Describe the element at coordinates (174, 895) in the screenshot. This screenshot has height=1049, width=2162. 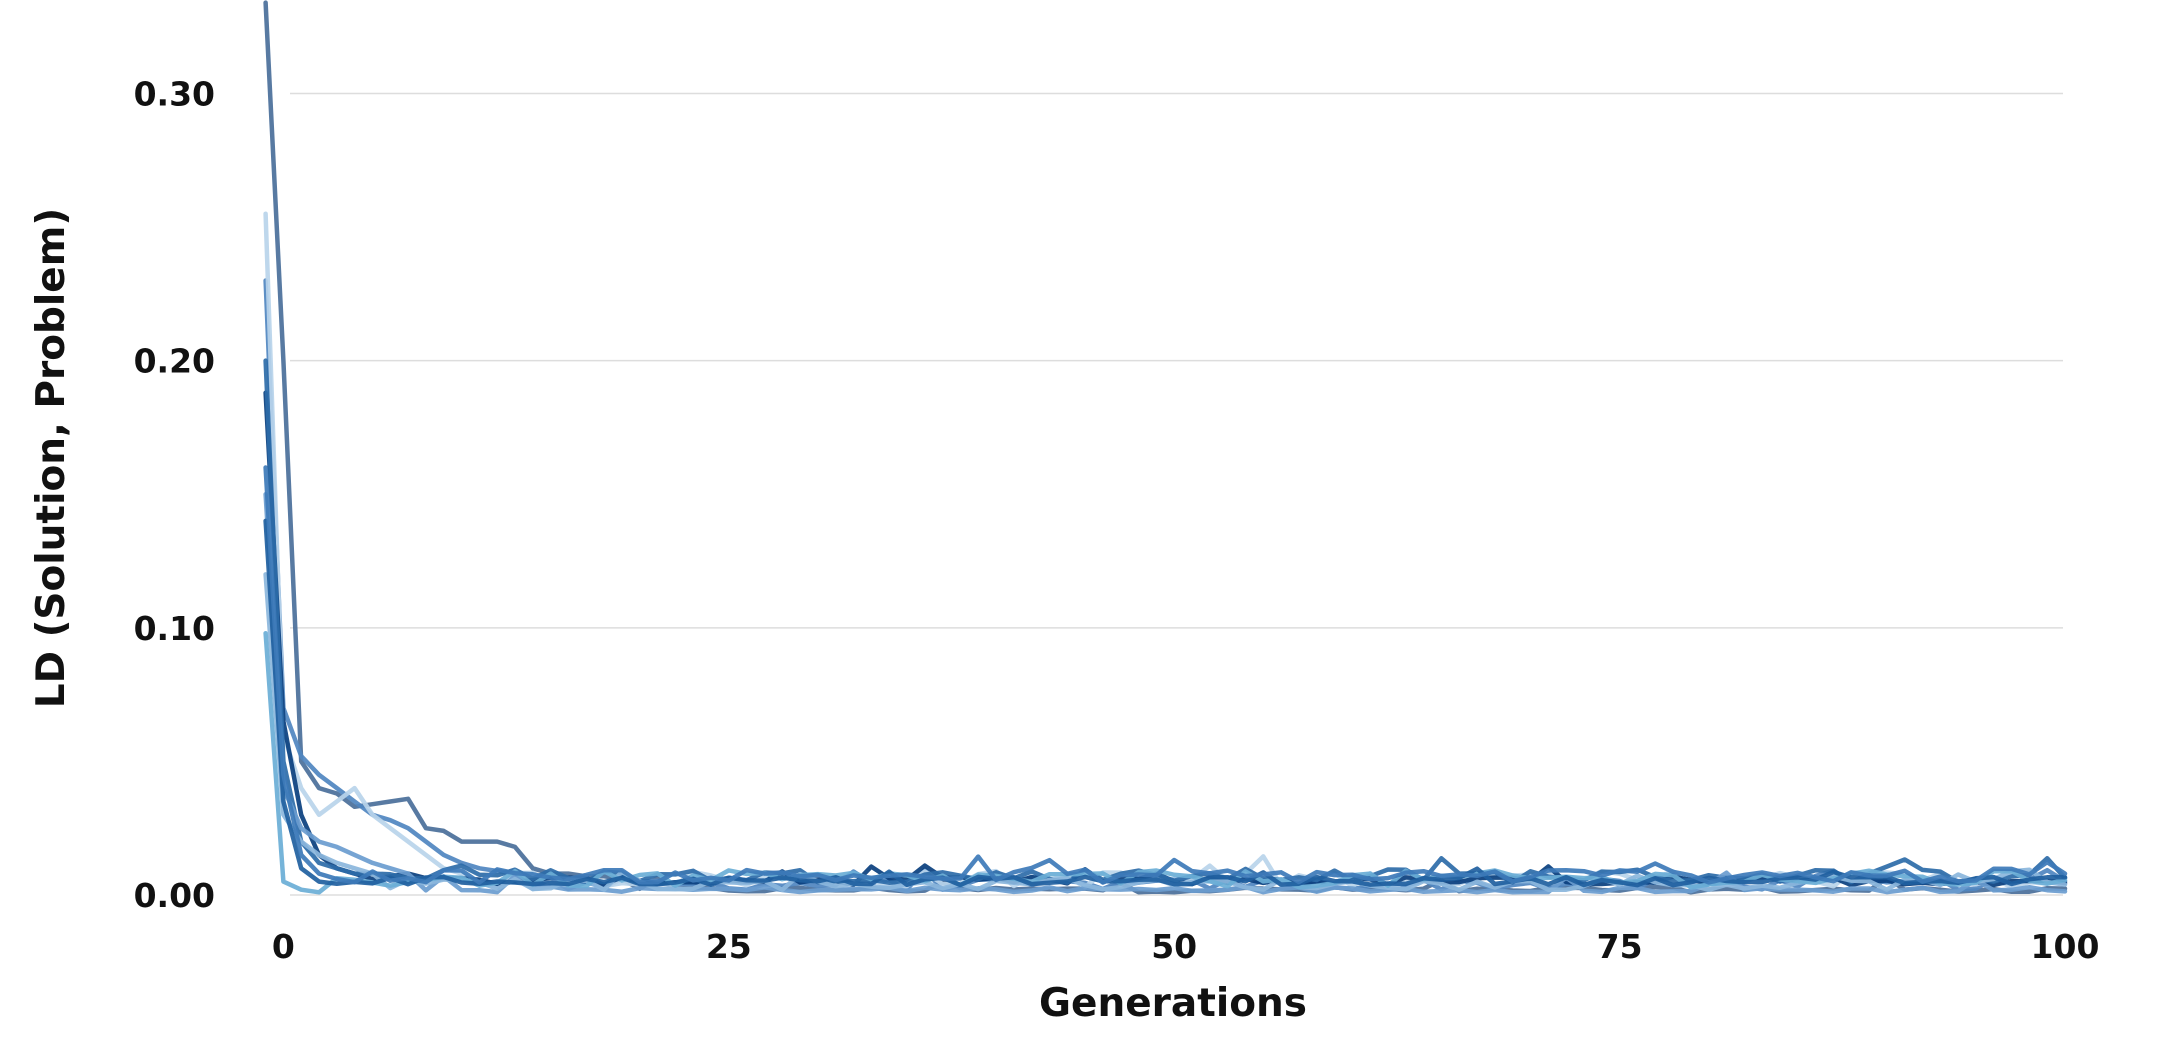
I see `y-tick-label: 0.00` at that location.